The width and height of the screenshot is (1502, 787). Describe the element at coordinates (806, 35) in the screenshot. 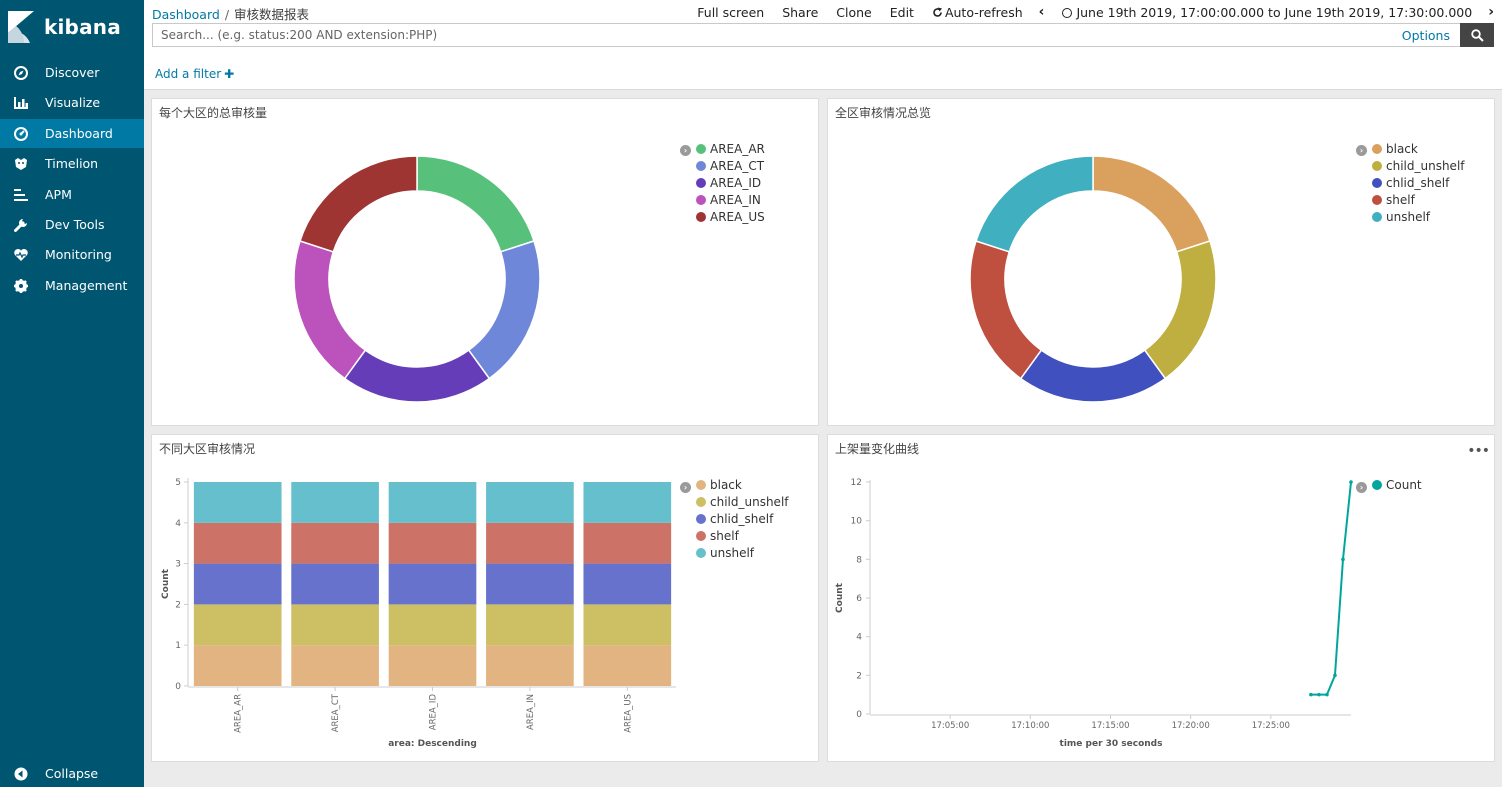

I see `search-input` at that location.